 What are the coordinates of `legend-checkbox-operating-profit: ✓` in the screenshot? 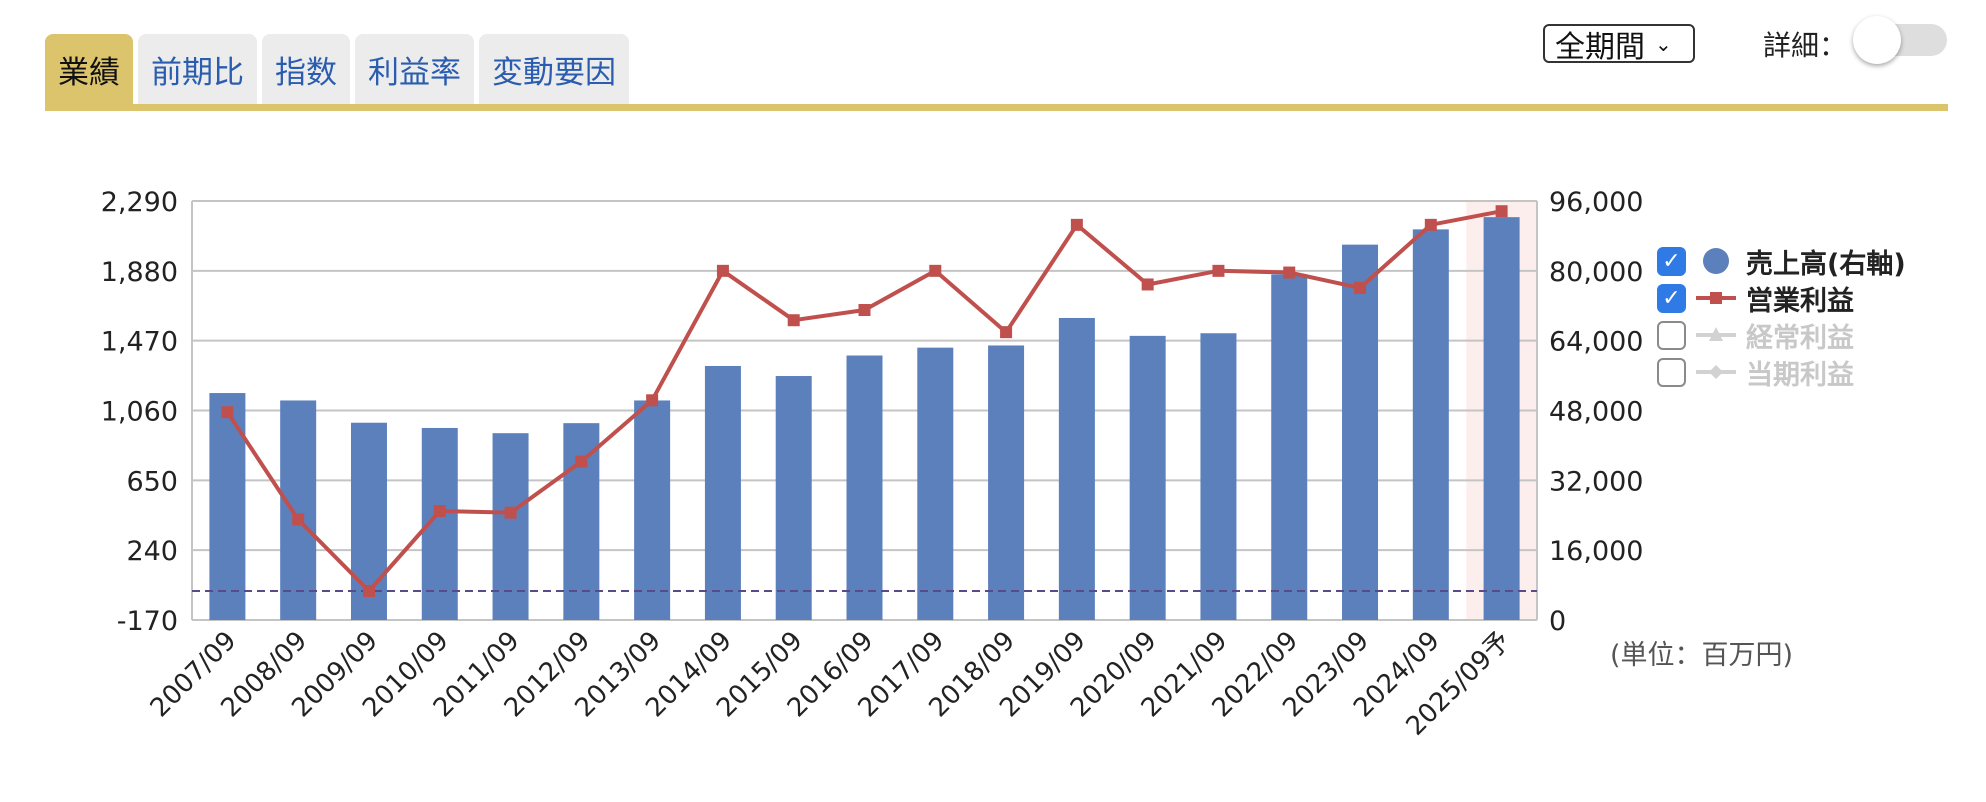 It's located at (1671, 298).